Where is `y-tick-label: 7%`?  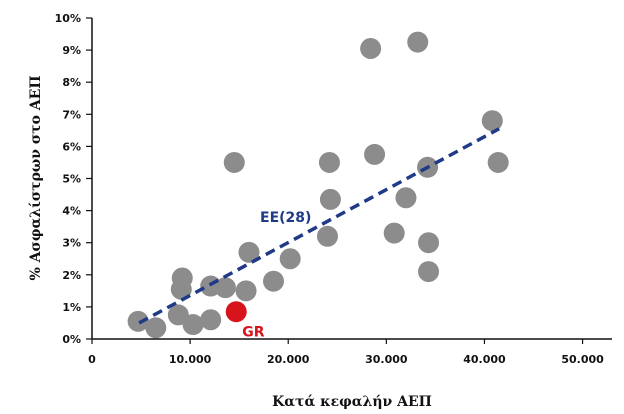
y-tick-label: 7% is located at coordinates (71, 114).